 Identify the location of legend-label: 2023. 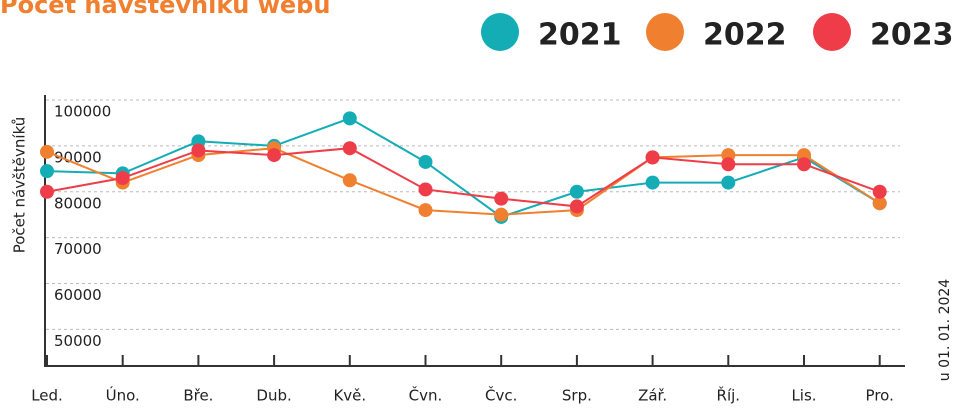
(911, 35).